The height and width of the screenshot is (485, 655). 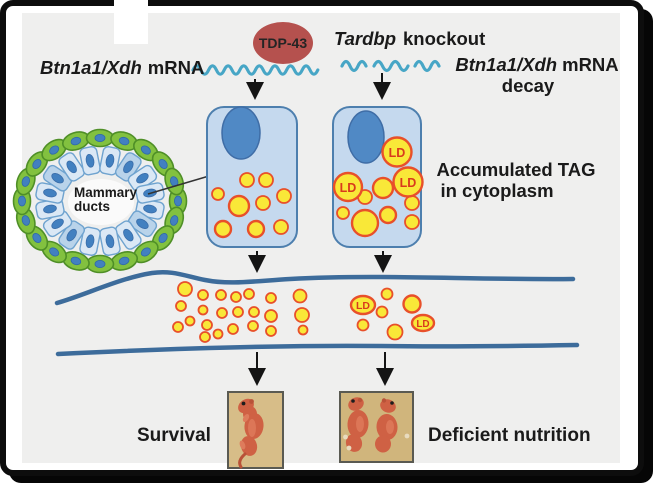 I want to click on left-mrna-label: Btn1a1/Xdh mRNA, so click(x=122, y=67).